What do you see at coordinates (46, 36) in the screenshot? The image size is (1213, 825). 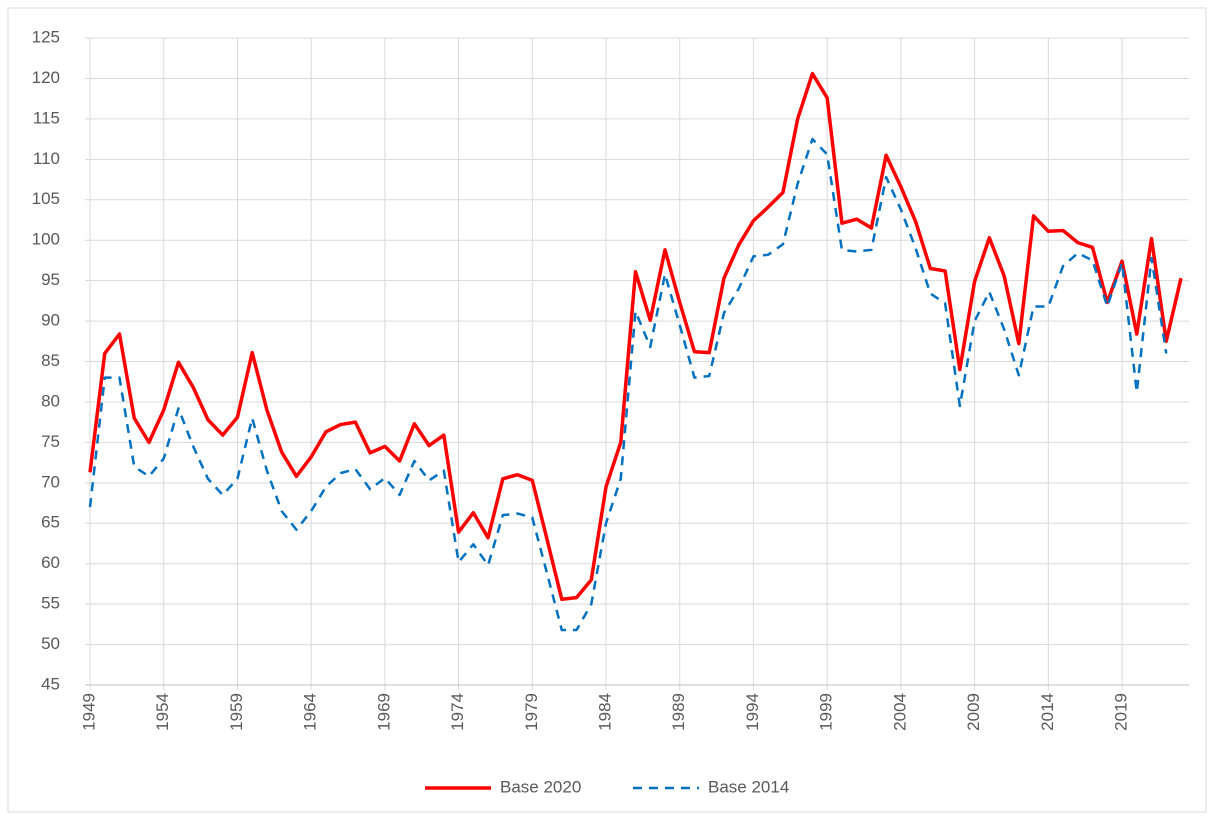 I see `y-tick-label: 125` at bounding box center [46, 36].